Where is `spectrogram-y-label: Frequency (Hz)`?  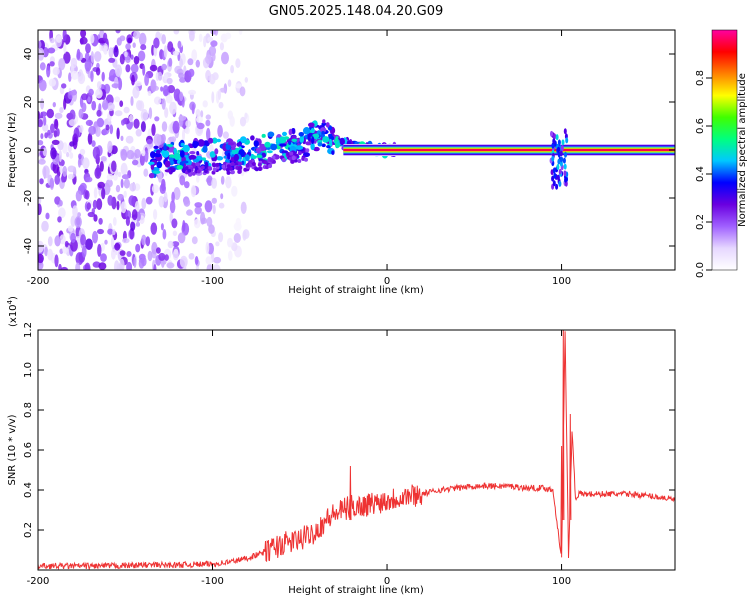
spectrogram-y-label: Frequency (Hz) is located at coordinates (12, 150).